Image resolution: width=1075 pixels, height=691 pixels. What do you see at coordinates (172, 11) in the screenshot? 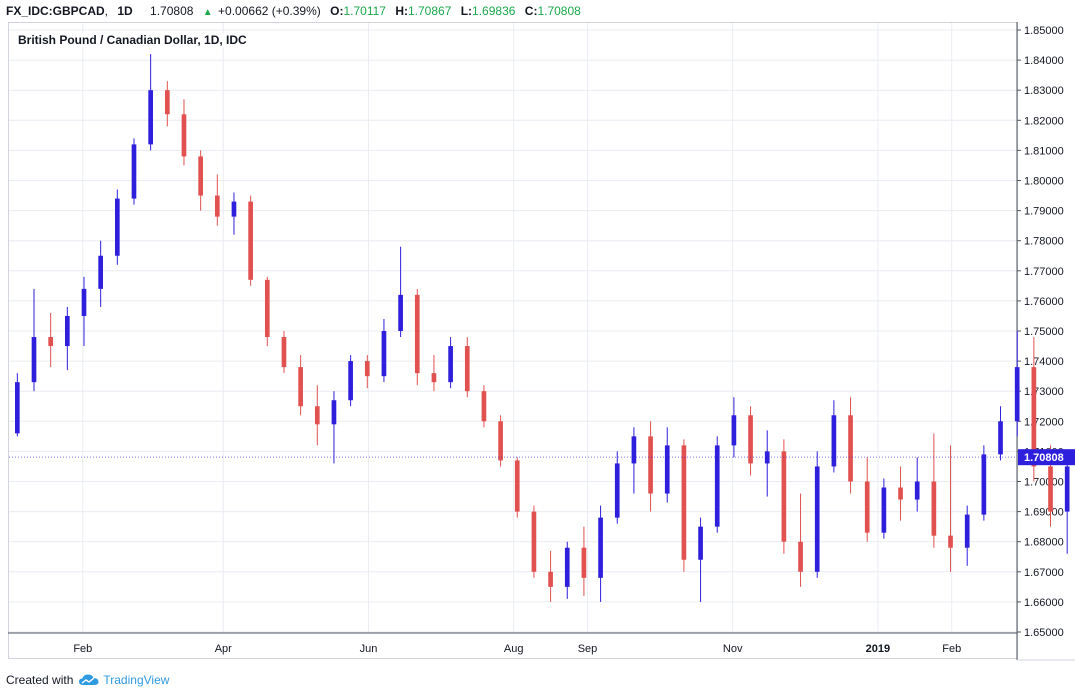
I see `last-price: 1.70808` at bounding box center [172, 11].